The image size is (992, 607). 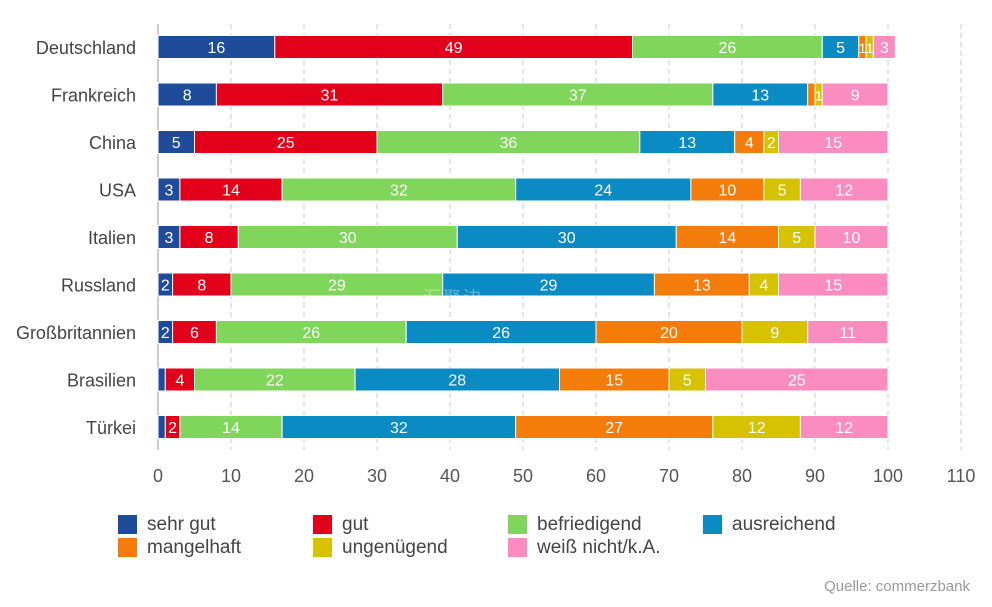 What do you see at coordinates (117, 191) in the screenshot?
I see `category-label: USA` at bounding box center [117, 191].